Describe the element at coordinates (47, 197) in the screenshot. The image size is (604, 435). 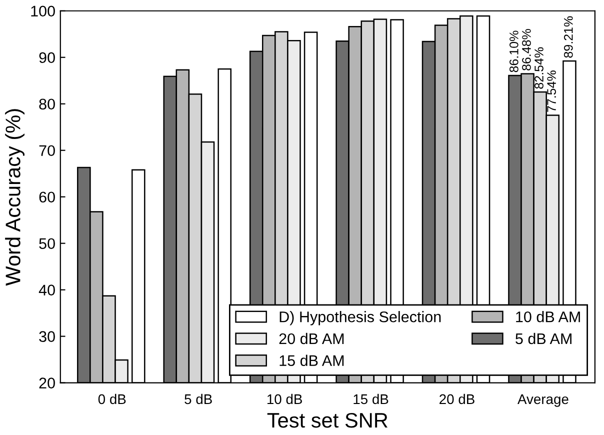
I see `y-tick-label: 60` at that location.